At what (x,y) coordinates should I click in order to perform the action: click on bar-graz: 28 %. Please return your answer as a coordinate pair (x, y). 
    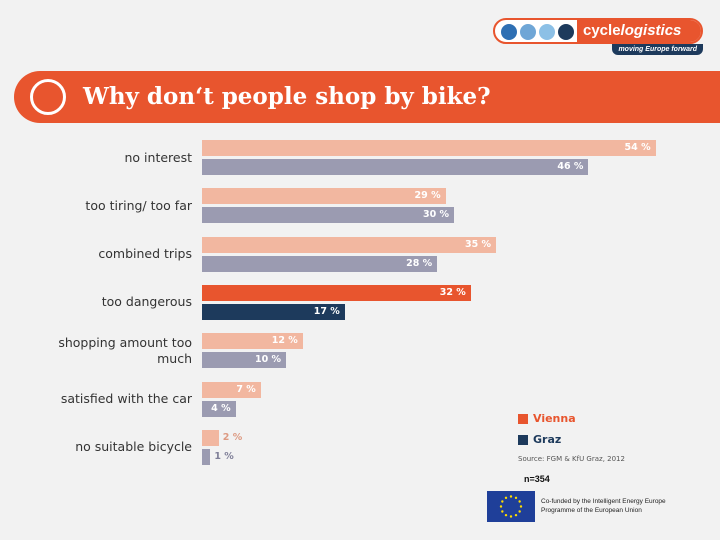
    Looking at the image, I should click on (320, 263).